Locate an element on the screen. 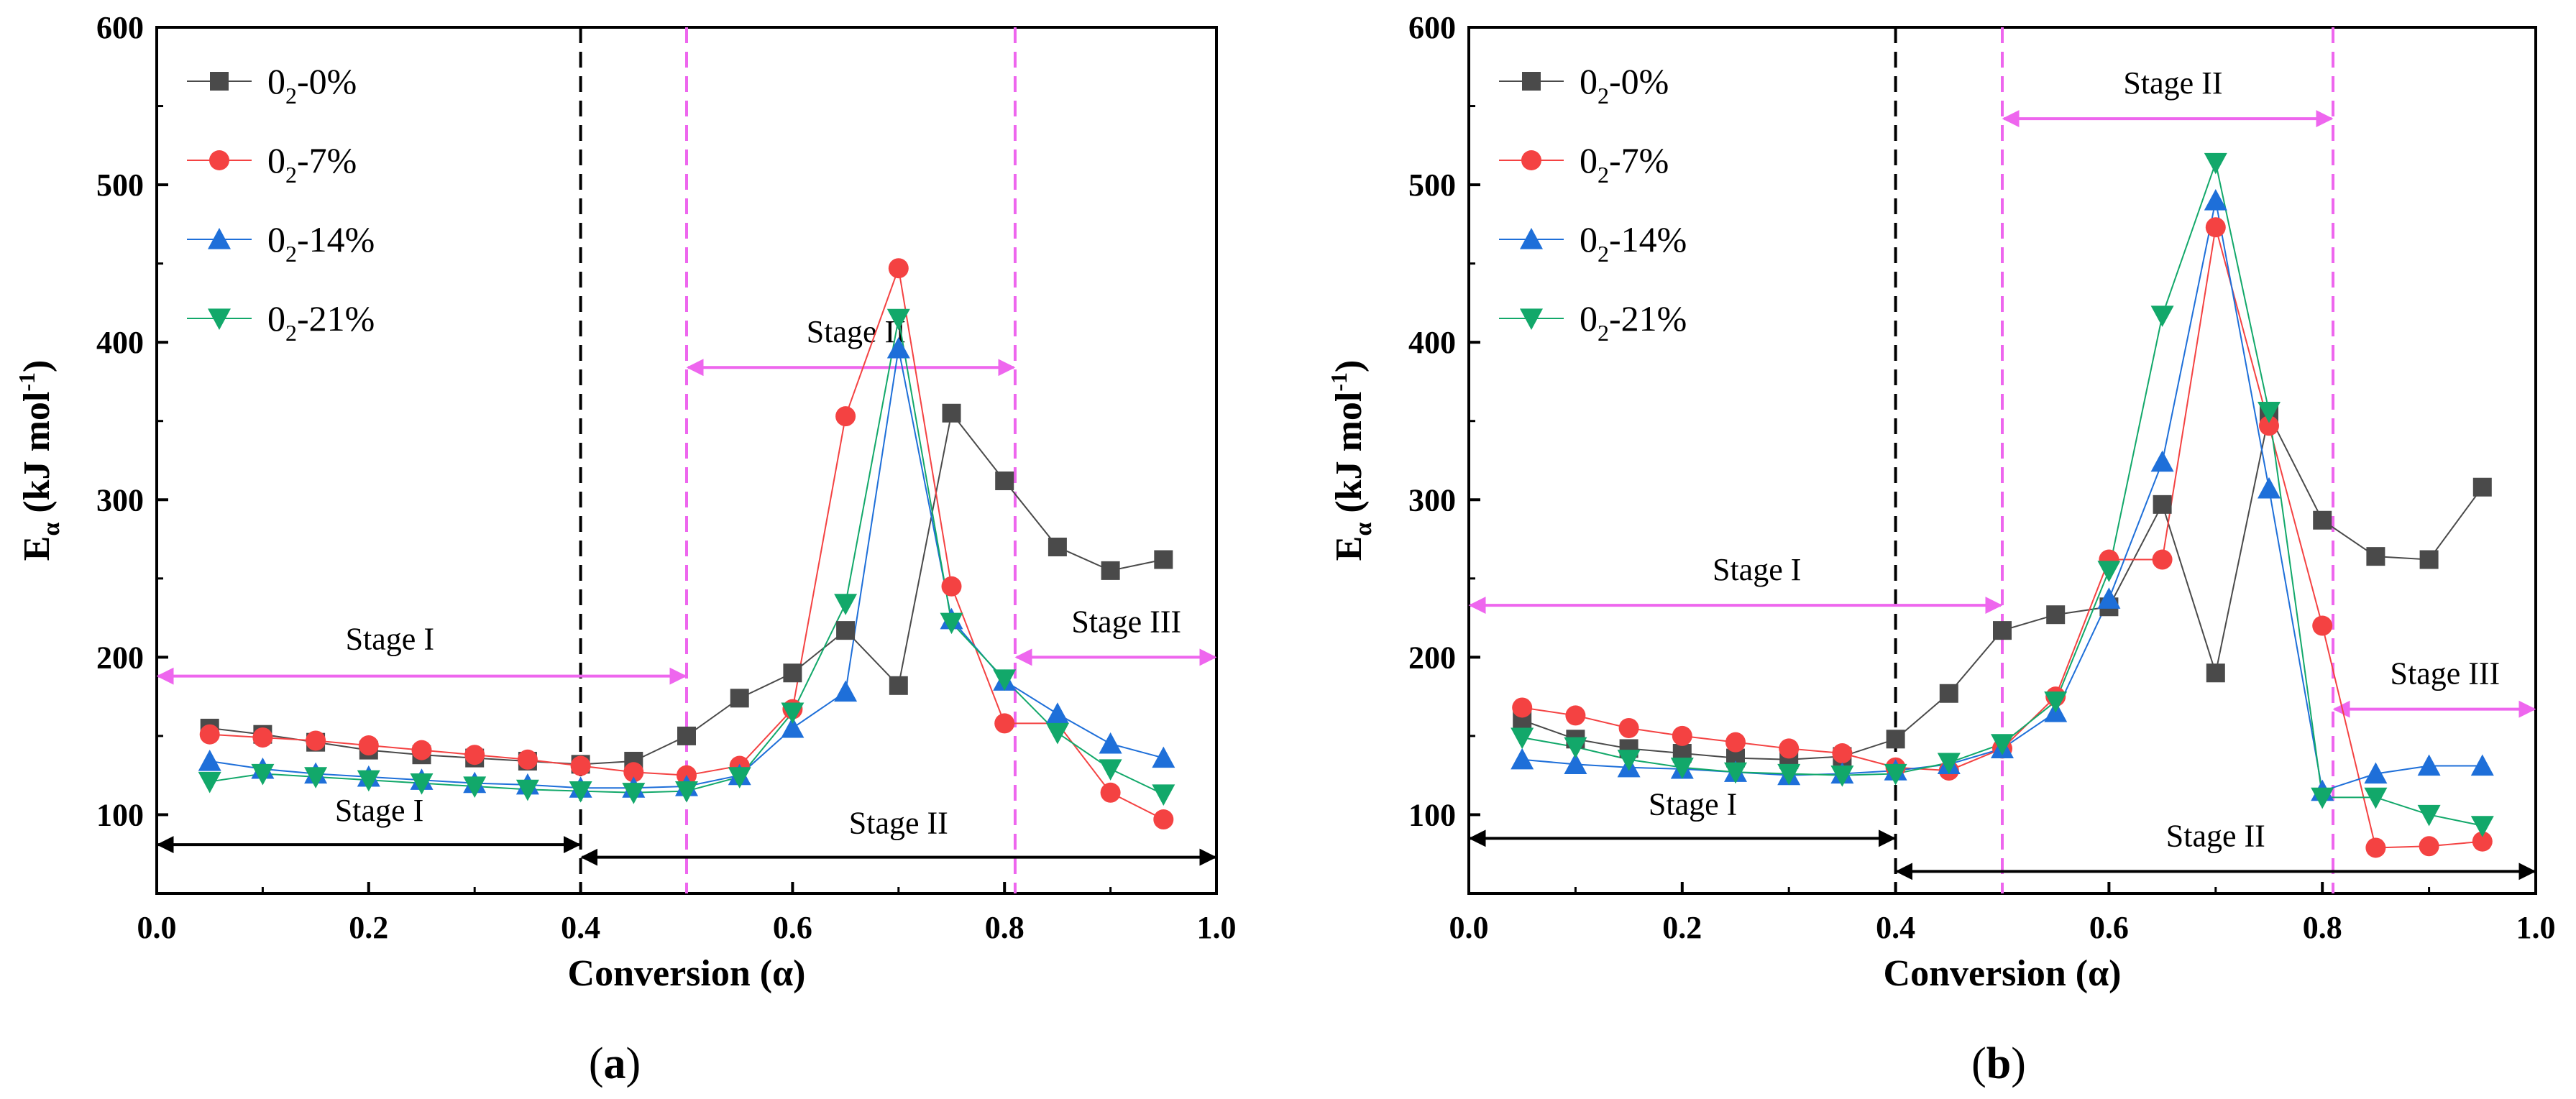 This screenshot has width=2576, height=1099. x-axis-title: Conversion (α) is located at coordinates (687, 973).